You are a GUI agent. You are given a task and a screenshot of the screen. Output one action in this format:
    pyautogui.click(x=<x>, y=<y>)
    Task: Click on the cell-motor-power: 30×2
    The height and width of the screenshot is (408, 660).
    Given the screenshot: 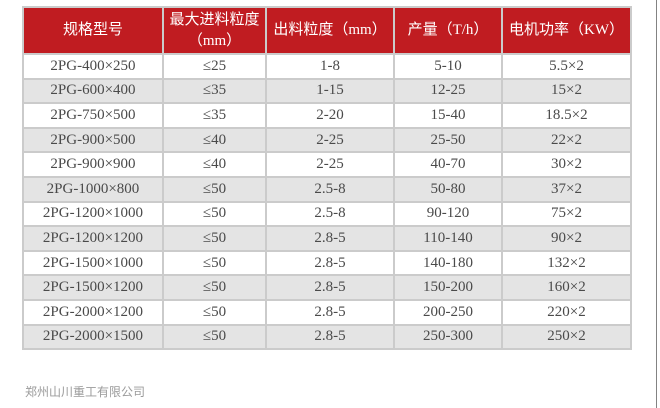 What is the action you would take?
    pyautogui.click(x=566, y=164)
    